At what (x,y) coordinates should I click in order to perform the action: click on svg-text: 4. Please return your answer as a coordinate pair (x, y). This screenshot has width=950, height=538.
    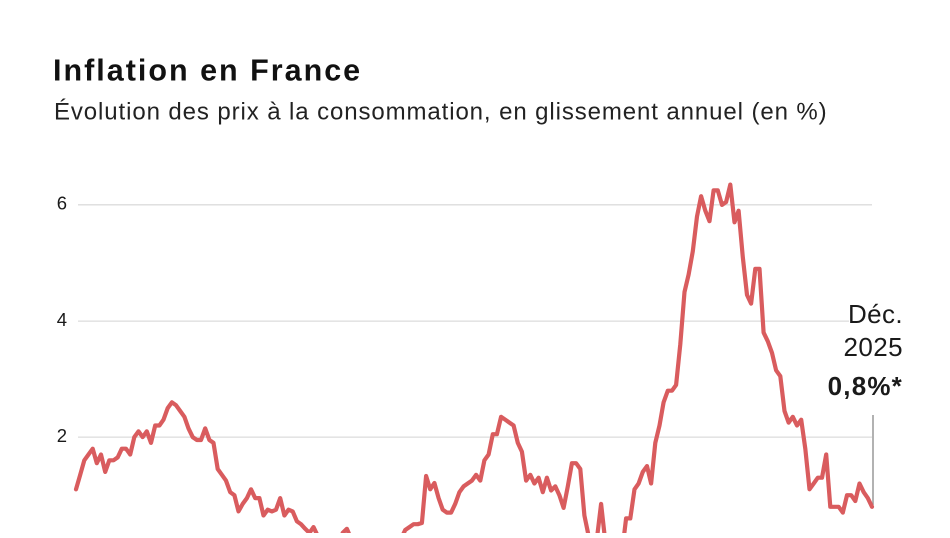
    Looking at the image, I should click on (62, 319).